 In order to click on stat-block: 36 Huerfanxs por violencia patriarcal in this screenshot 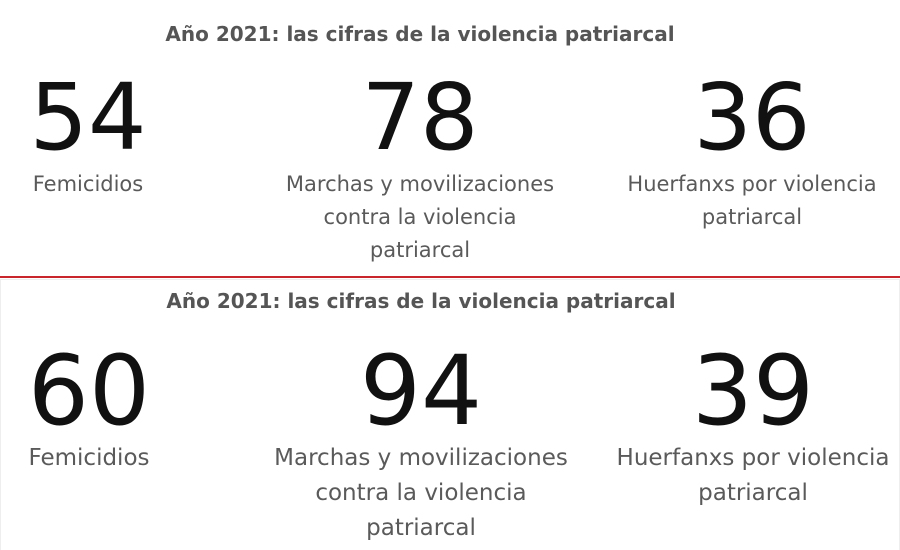, I will do `click(752, 151)`.